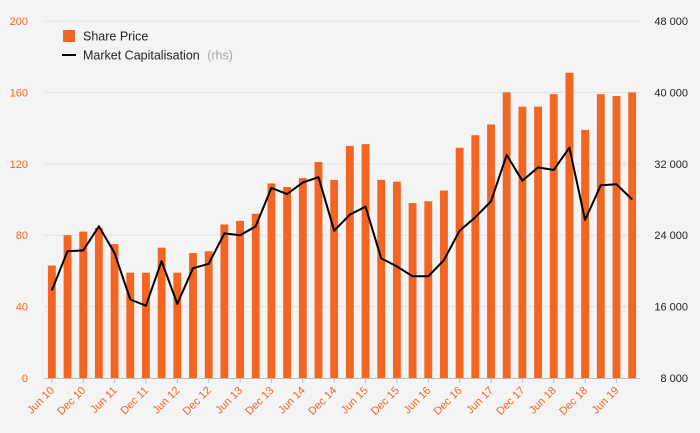  What do you see at coordinates (671, 236) in the screenshot?
I see `right-axis-tick-label: 24 000` at bounding box center [671, 236].